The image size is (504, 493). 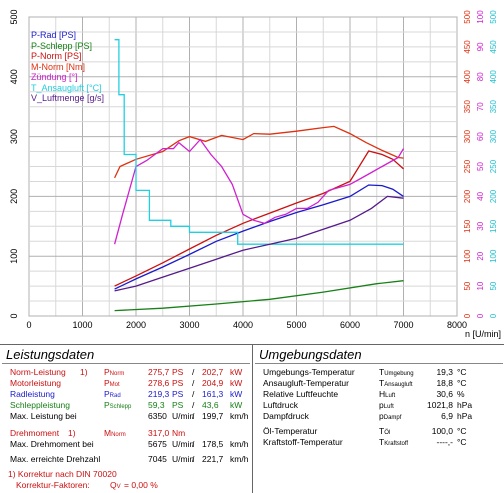 What do you see at coordinates (183, 444) in the screenshot?
I see `max-torque-row-unit1: U/min` at bounding box center [183, 444].